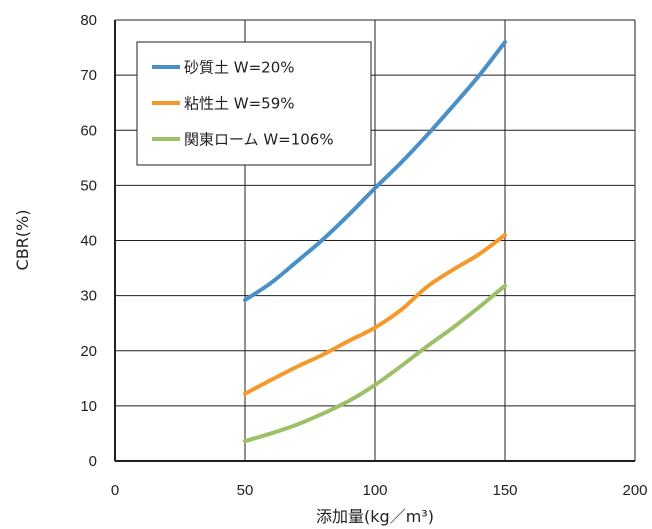  What do you see at coordinates (239, 68) in the screenshot?
I see `legend-label-1: 砂質土 W=20%` at bounding box center [239, 68].